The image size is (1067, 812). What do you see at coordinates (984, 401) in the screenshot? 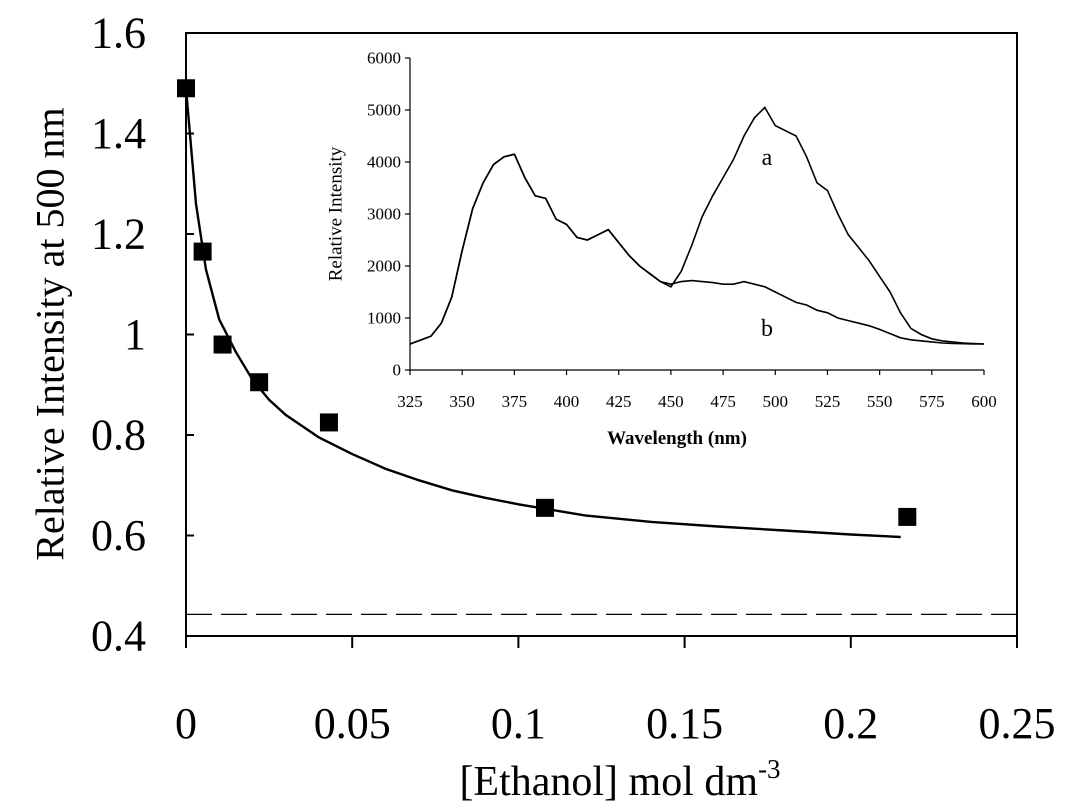
I see `inset-x-tick-label: 600` at bounding box center [984, 401].